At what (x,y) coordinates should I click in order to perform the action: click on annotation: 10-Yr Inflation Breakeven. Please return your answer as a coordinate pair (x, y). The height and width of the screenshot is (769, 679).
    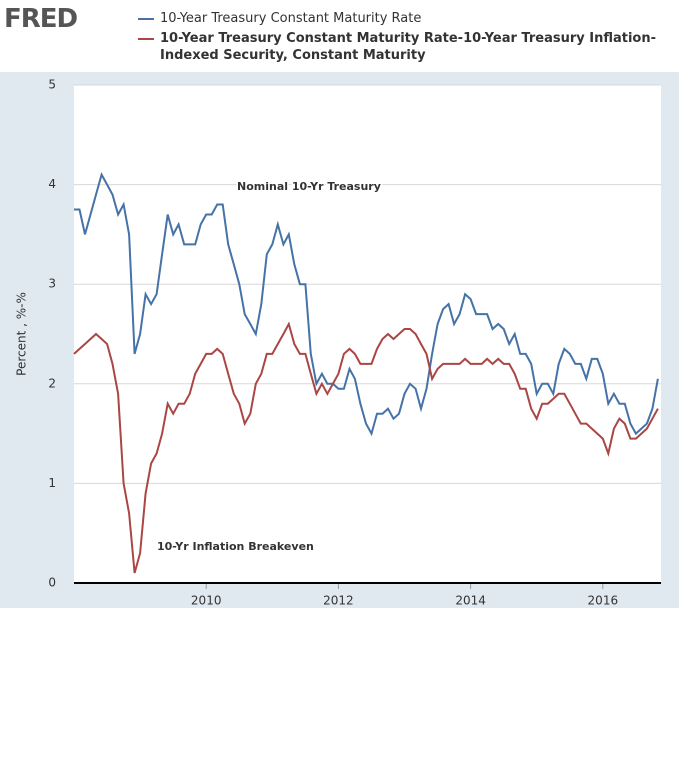
    Looking at the image, I should click on (235, 546).